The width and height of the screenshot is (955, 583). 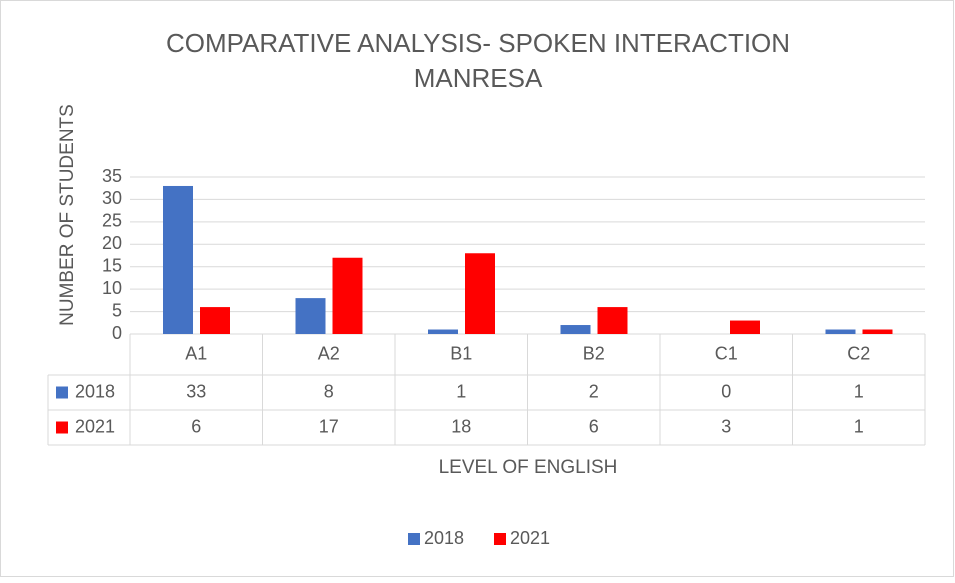 What do you see at coordinates (95, 391) in the screenshot?
I see `table-series-name: 2018` at bounding box center [95, 391].